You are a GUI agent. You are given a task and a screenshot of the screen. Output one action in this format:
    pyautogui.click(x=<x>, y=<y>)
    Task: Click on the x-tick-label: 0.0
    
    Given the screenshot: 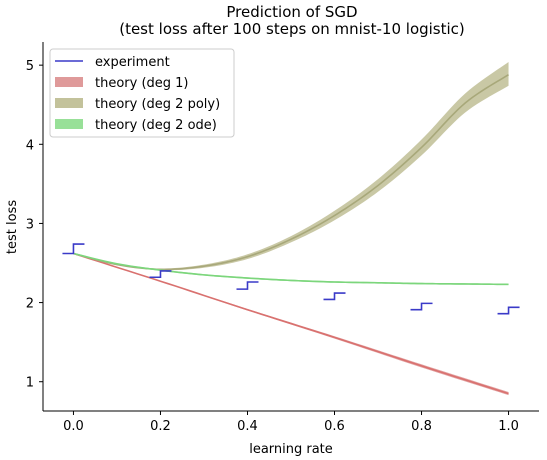 What is the action you would take?
    pyautogui.click(x=73, y=426)
    